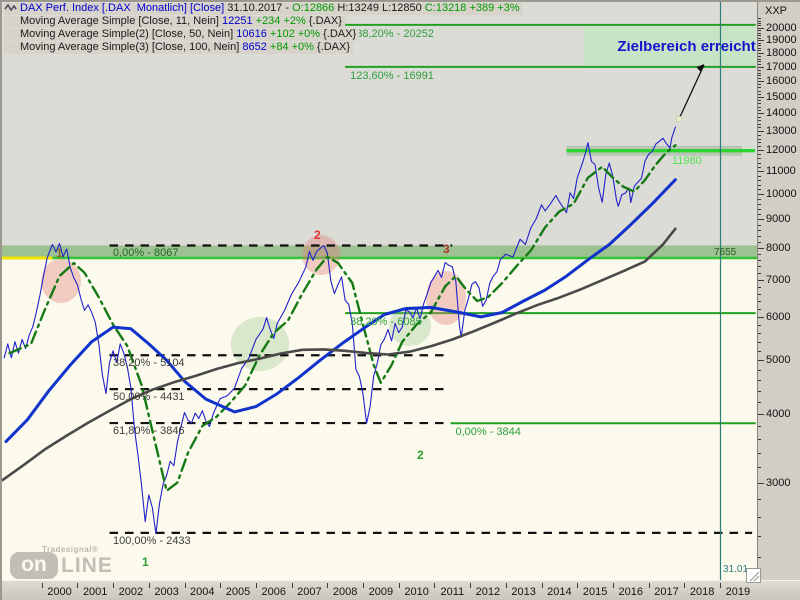  What do you see at coordinates (679, 119) in the screenshot?
I see `arrow-handle` at bounding box center [679, 119].